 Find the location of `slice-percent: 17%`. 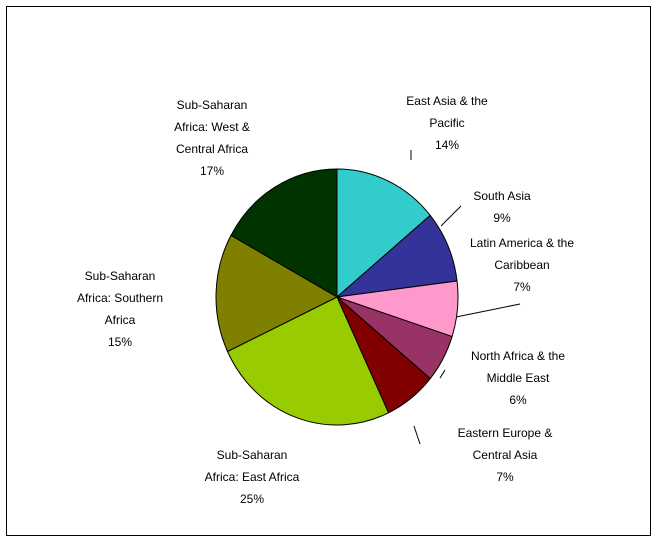

slice-percent: 17% is located at coordinates (212, 171).